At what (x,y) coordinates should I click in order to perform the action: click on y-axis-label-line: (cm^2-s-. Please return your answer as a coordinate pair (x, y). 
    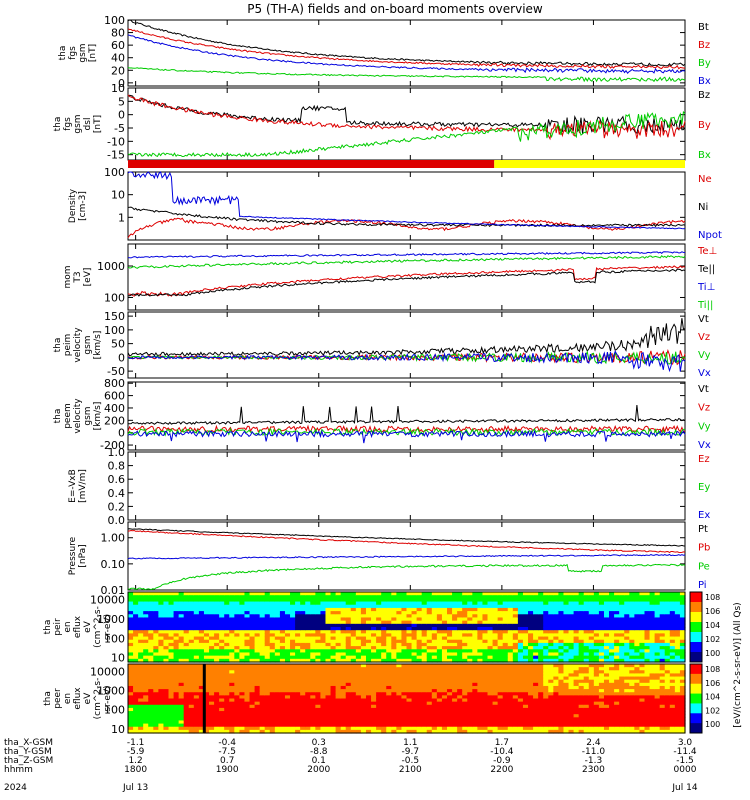
    Looking at the image, I should click on (98, 699).